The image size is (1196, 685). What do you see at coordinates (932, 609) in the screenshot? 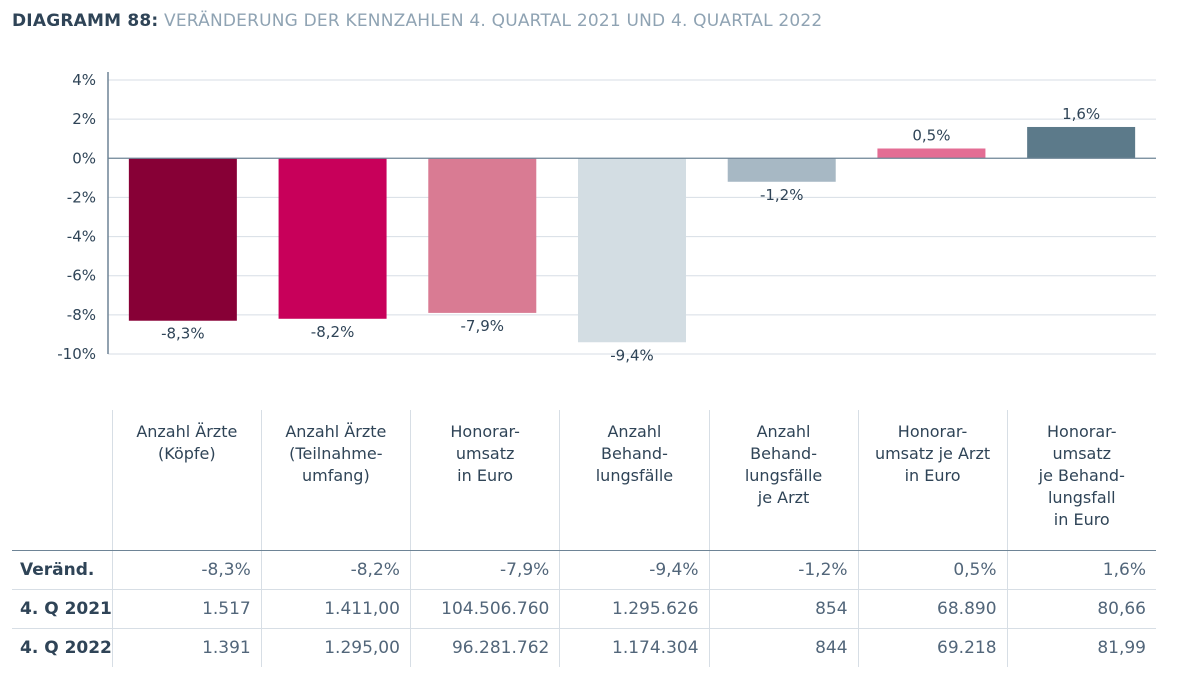
I see `table-cell: 68.890` at bounding box center [932, 609].